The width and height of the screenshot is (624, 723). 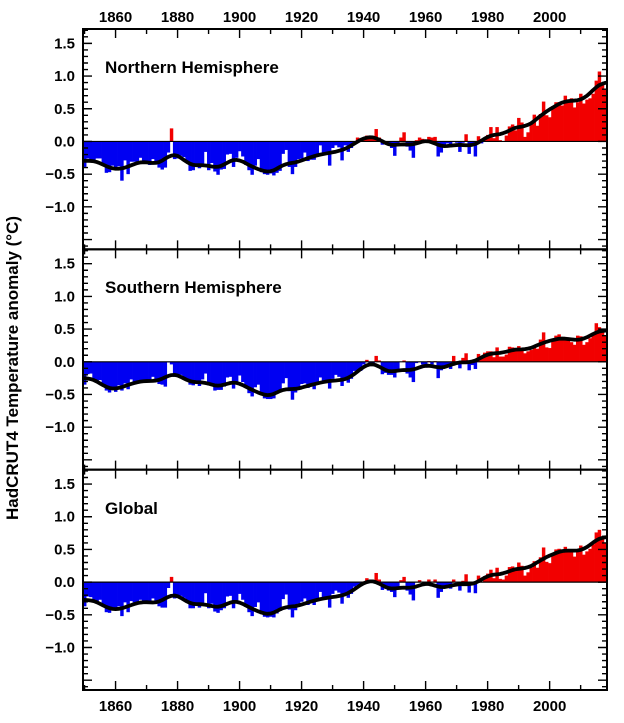 What do you see at coordinates (64, 141) in the screenshot?
I see `y-tick-label: 0.0` at bounding box center [64, 141].